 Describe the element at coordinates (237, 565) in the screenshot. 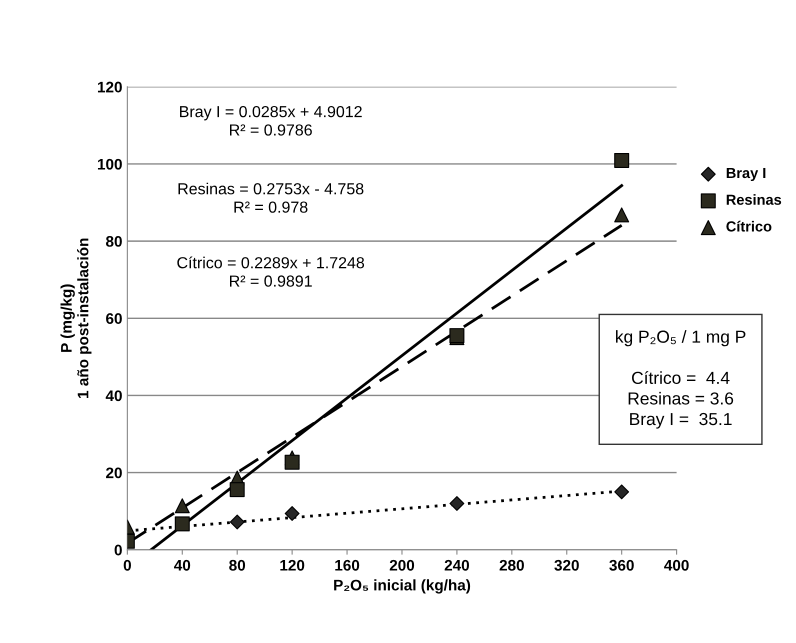

I see `x-tick-label: 80` at that location.